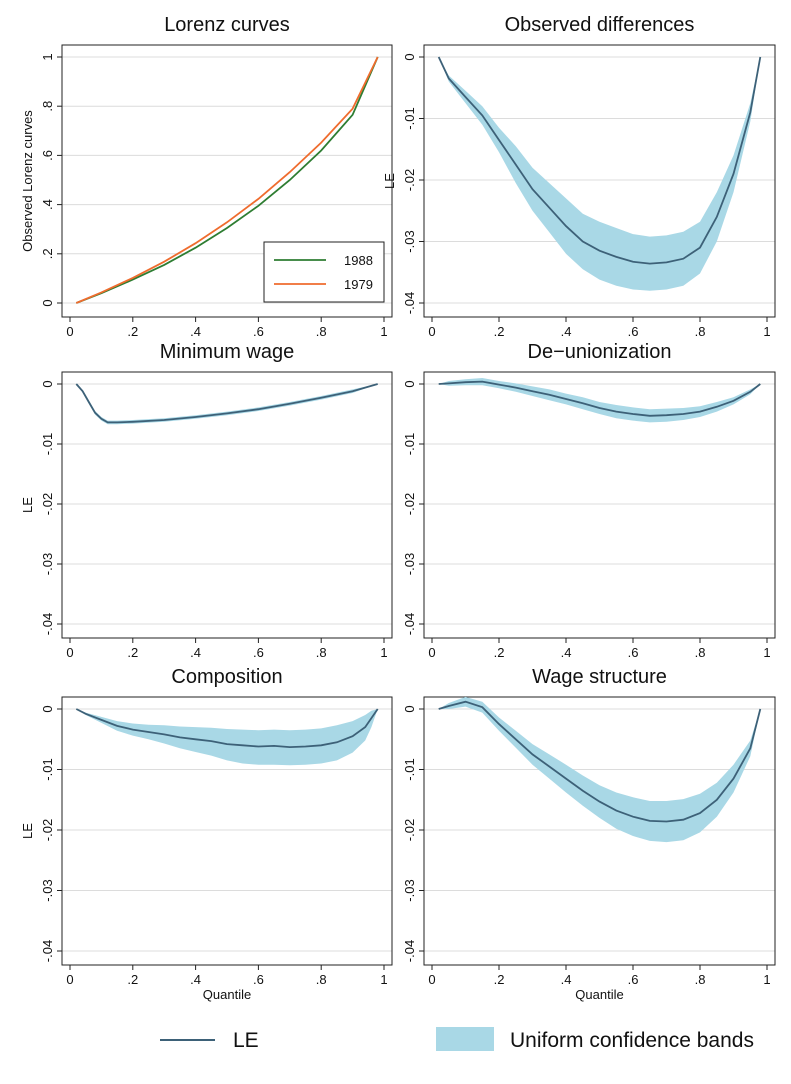  Describe the element at coordinates (227, 25) in the screenshot. I see `panel-title: Lorenz curves` at that location.